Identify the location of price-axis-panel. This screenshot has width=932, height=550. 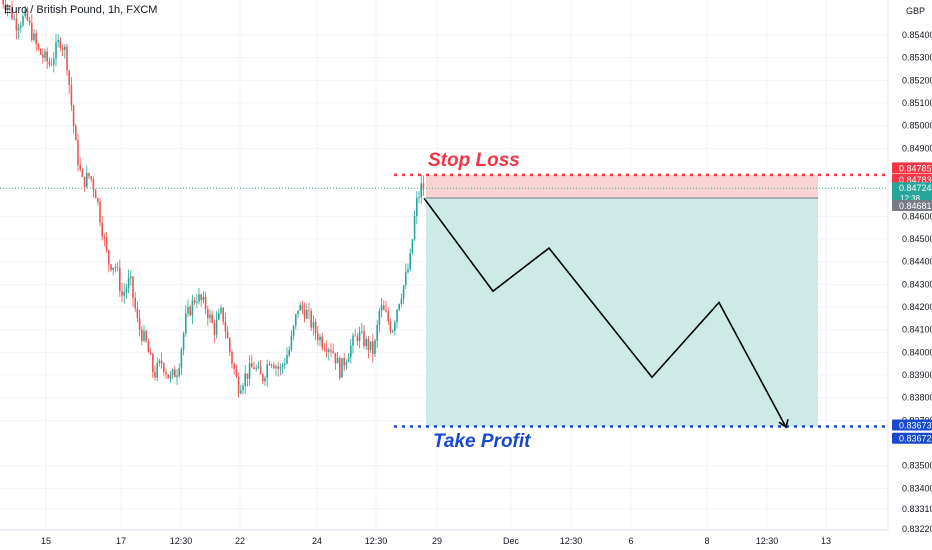
(910, 275).